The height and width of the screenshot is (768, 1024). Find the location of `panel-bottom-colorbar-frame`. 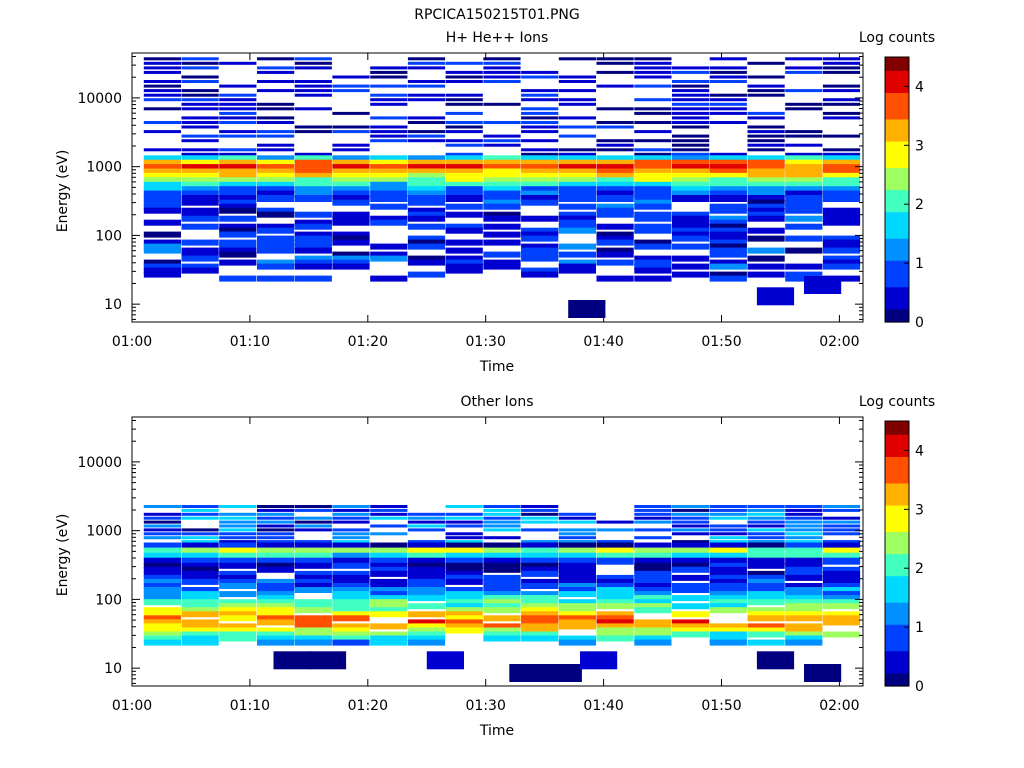

panel-bottom-colorbar-frame is located at coordinates (897, 553).